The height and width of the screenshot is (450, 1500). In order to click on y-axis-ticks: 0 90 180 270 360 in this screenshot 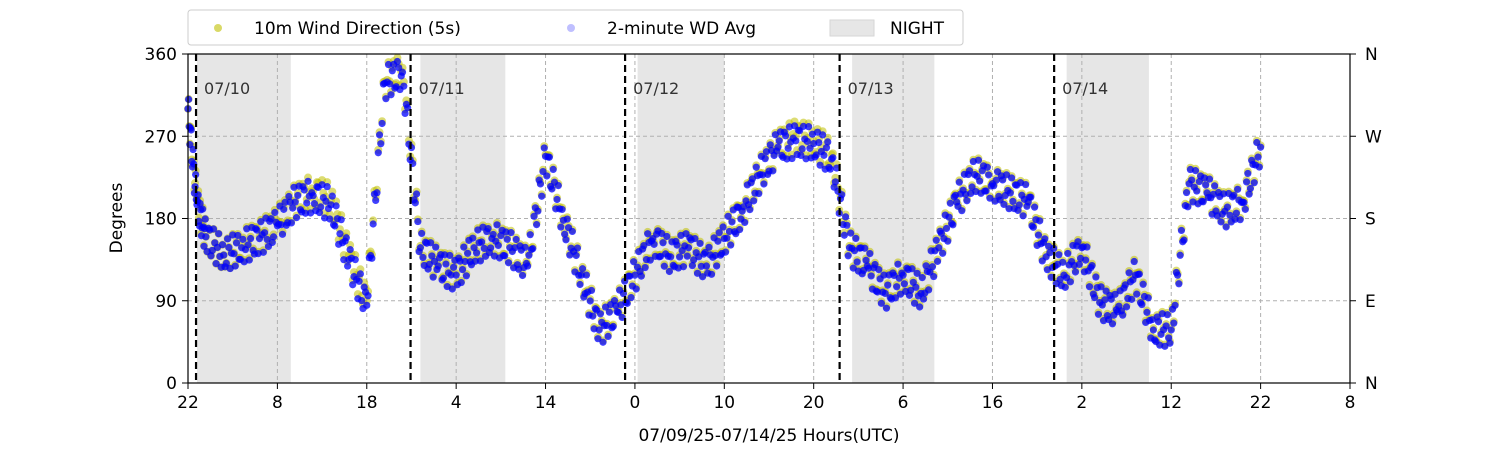, I will do `click(166, 219)`.